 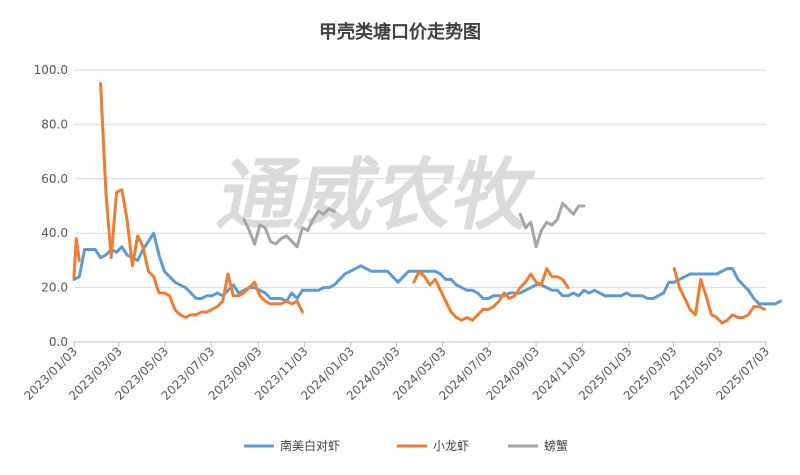 What do you see at coordinates (400, 32) in the screenshot?
I see `chart-title: 甲壳类塘口价走势图` at bounding box center [400, 32].